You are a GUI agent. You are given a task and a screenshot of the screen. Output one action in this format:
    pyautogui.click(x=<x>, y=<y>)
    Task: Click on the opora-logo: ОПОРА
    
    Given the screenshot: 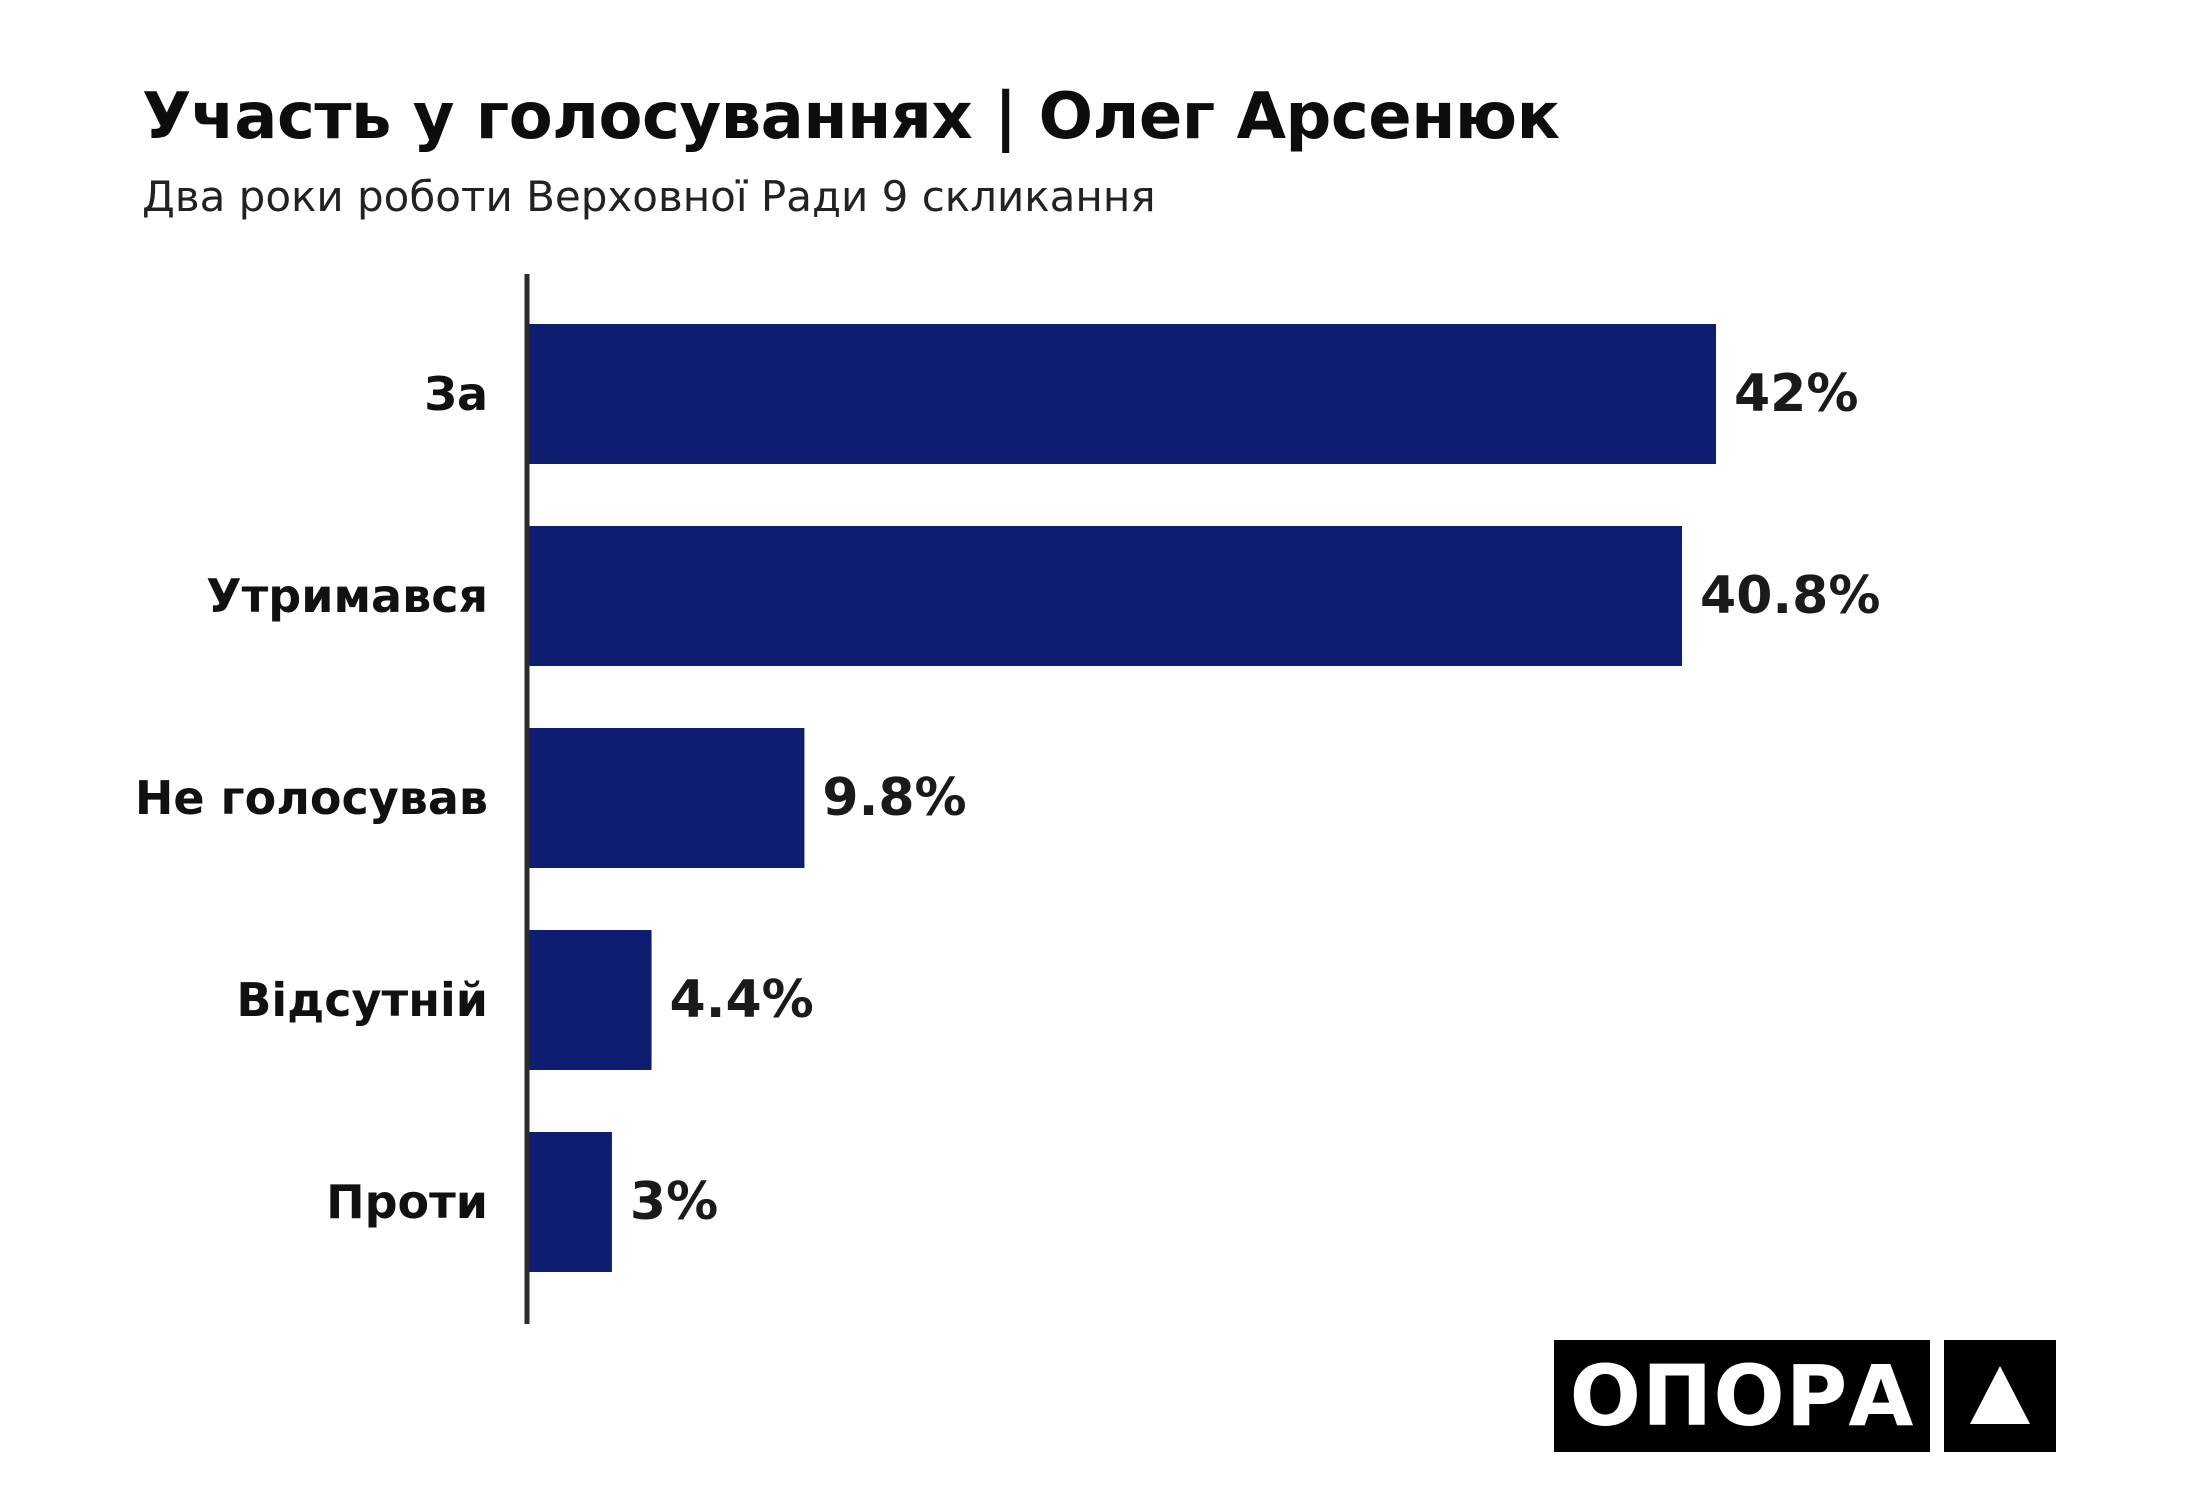 What is the action you would take?
    pyautogui.click(x=1805, y=1396)
    